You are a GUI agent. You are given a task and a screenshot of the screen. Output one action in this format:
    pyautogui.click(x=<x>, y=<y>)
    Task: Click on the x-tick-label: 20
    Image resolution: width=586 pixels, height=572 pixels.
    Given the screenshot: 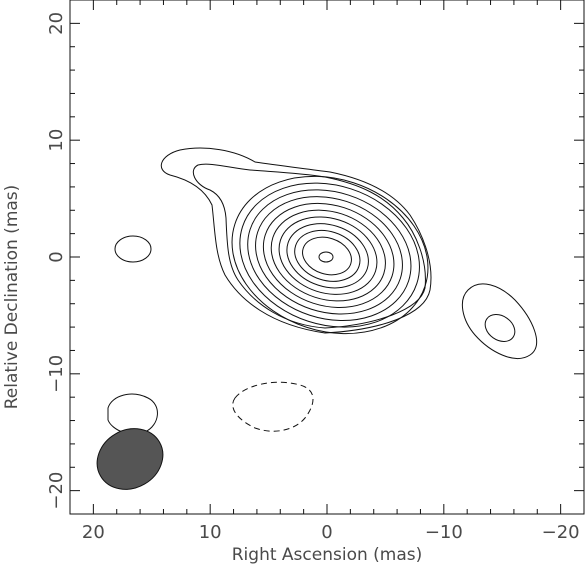 What is the action you would take?
    pyautogui.click(x=93, y=532)
    